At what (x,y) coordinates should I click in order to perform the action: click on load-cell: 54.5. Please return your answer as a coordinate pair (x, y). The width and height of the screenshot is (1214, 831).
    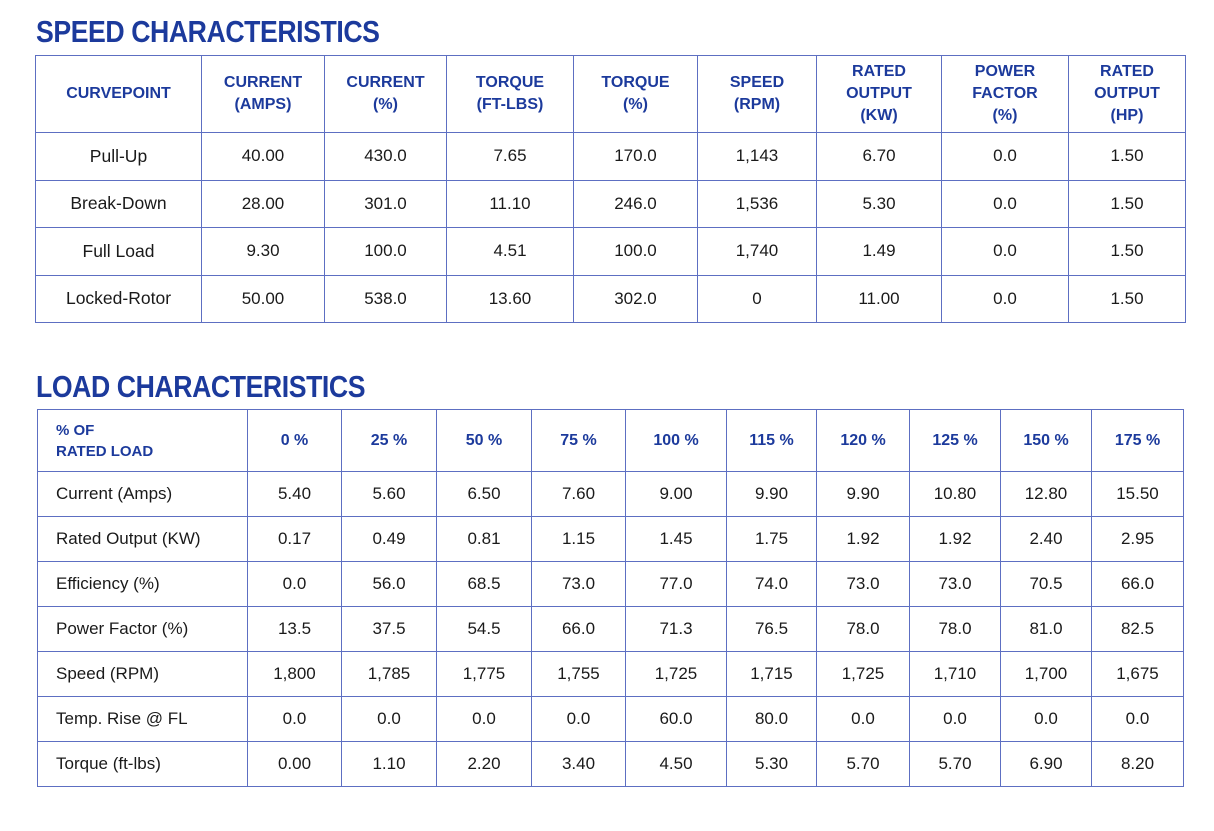
    Looking at the image, I should click on (484, 629).